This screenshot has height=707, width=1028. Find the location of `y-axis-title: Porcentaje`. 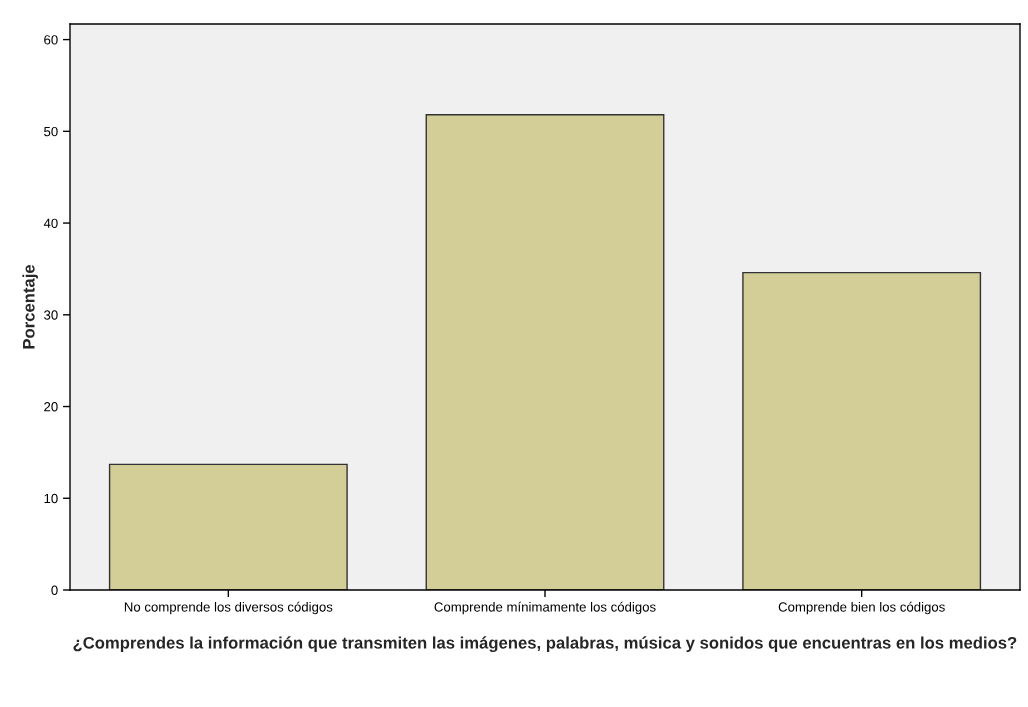

y-axis-title: Porcentaje is located at coordinates (30, 306).